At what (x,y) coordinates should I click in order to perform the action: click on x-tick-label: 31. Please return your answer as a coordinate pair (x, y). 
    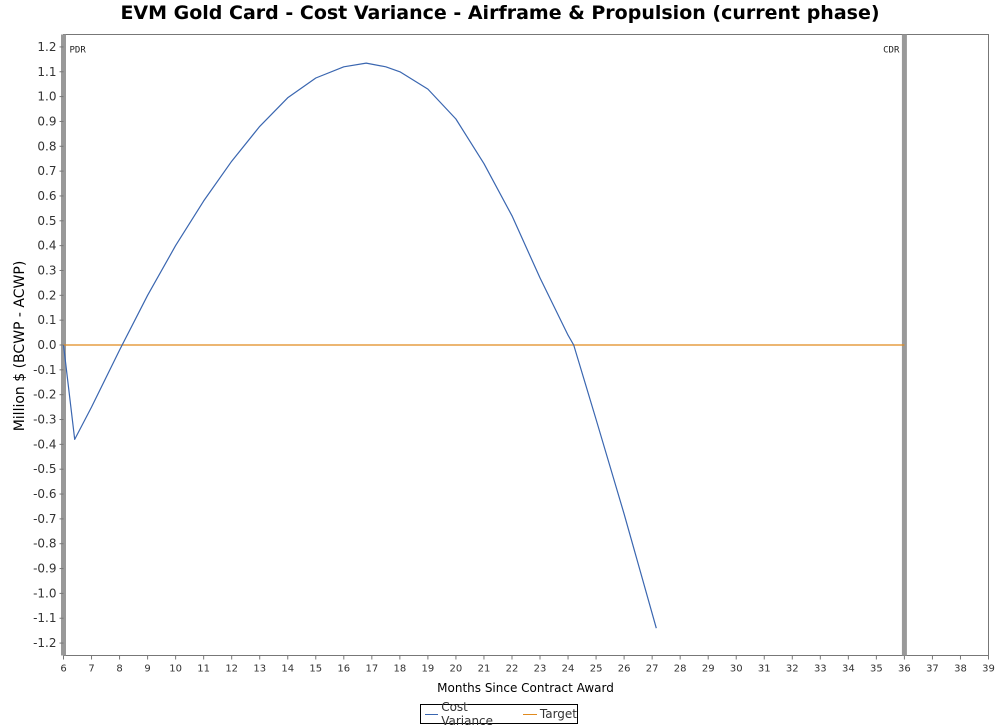
    Looking at the image, I should click on (764, 669).